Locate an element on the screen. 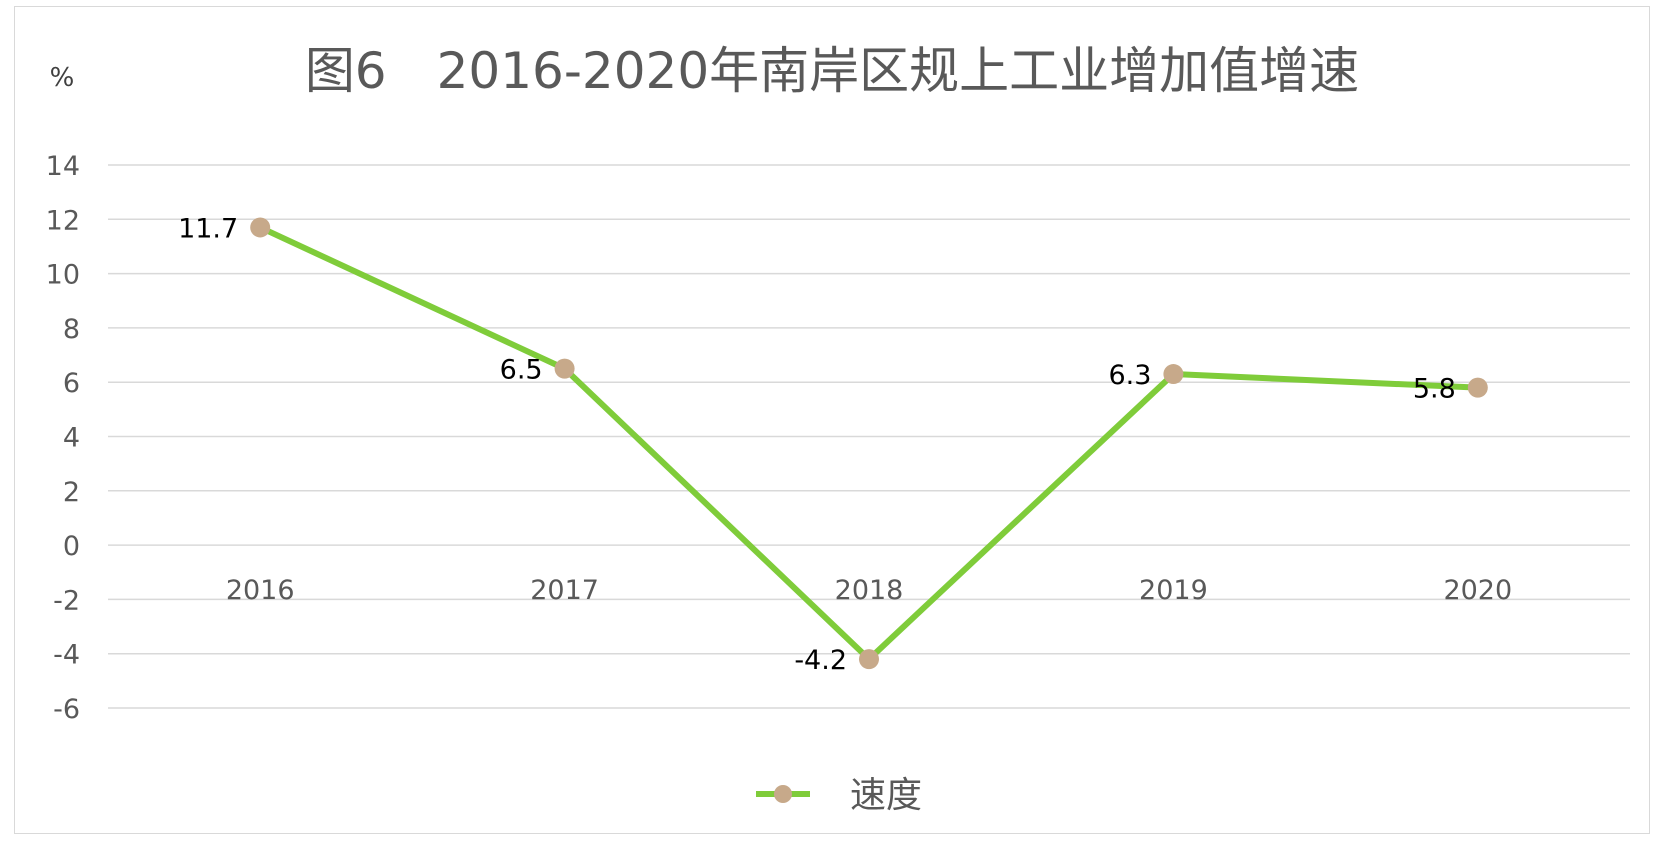 Image resolution: width=1664 pixels, height=843 pixels. y-tick-label: 4 is located at coordinates (71, 438).